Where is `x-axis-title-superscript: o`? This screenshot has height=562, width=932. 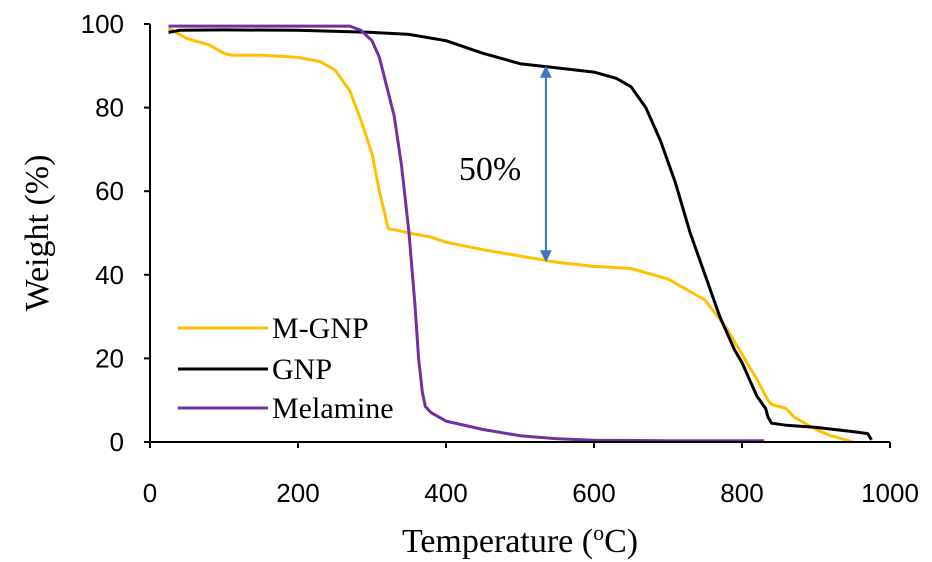
x-axis-title-superscript: o is located at coordinates (598, 532).